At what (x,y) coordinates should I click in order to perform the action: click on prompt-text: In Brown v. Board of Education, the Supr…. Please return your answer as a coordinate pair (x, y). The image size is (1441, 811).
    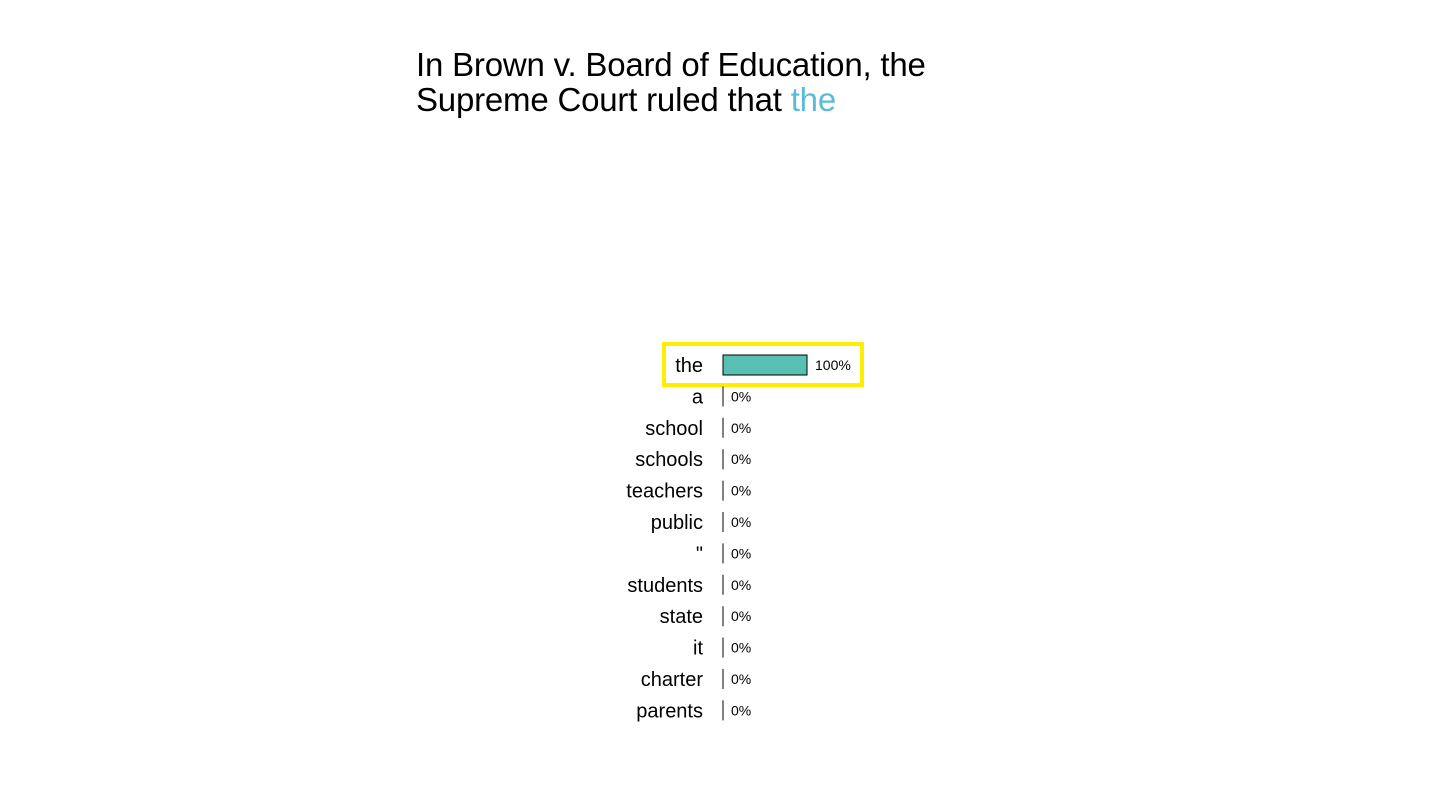
    Looking at the image, I should click on (766, 82).